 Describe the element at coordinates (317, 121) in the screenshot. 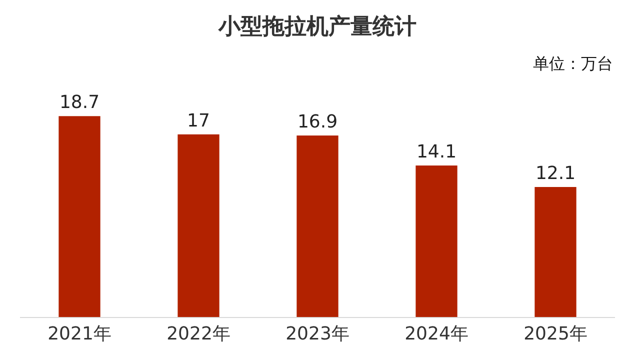

I see `data-label: 16.9` at that location.